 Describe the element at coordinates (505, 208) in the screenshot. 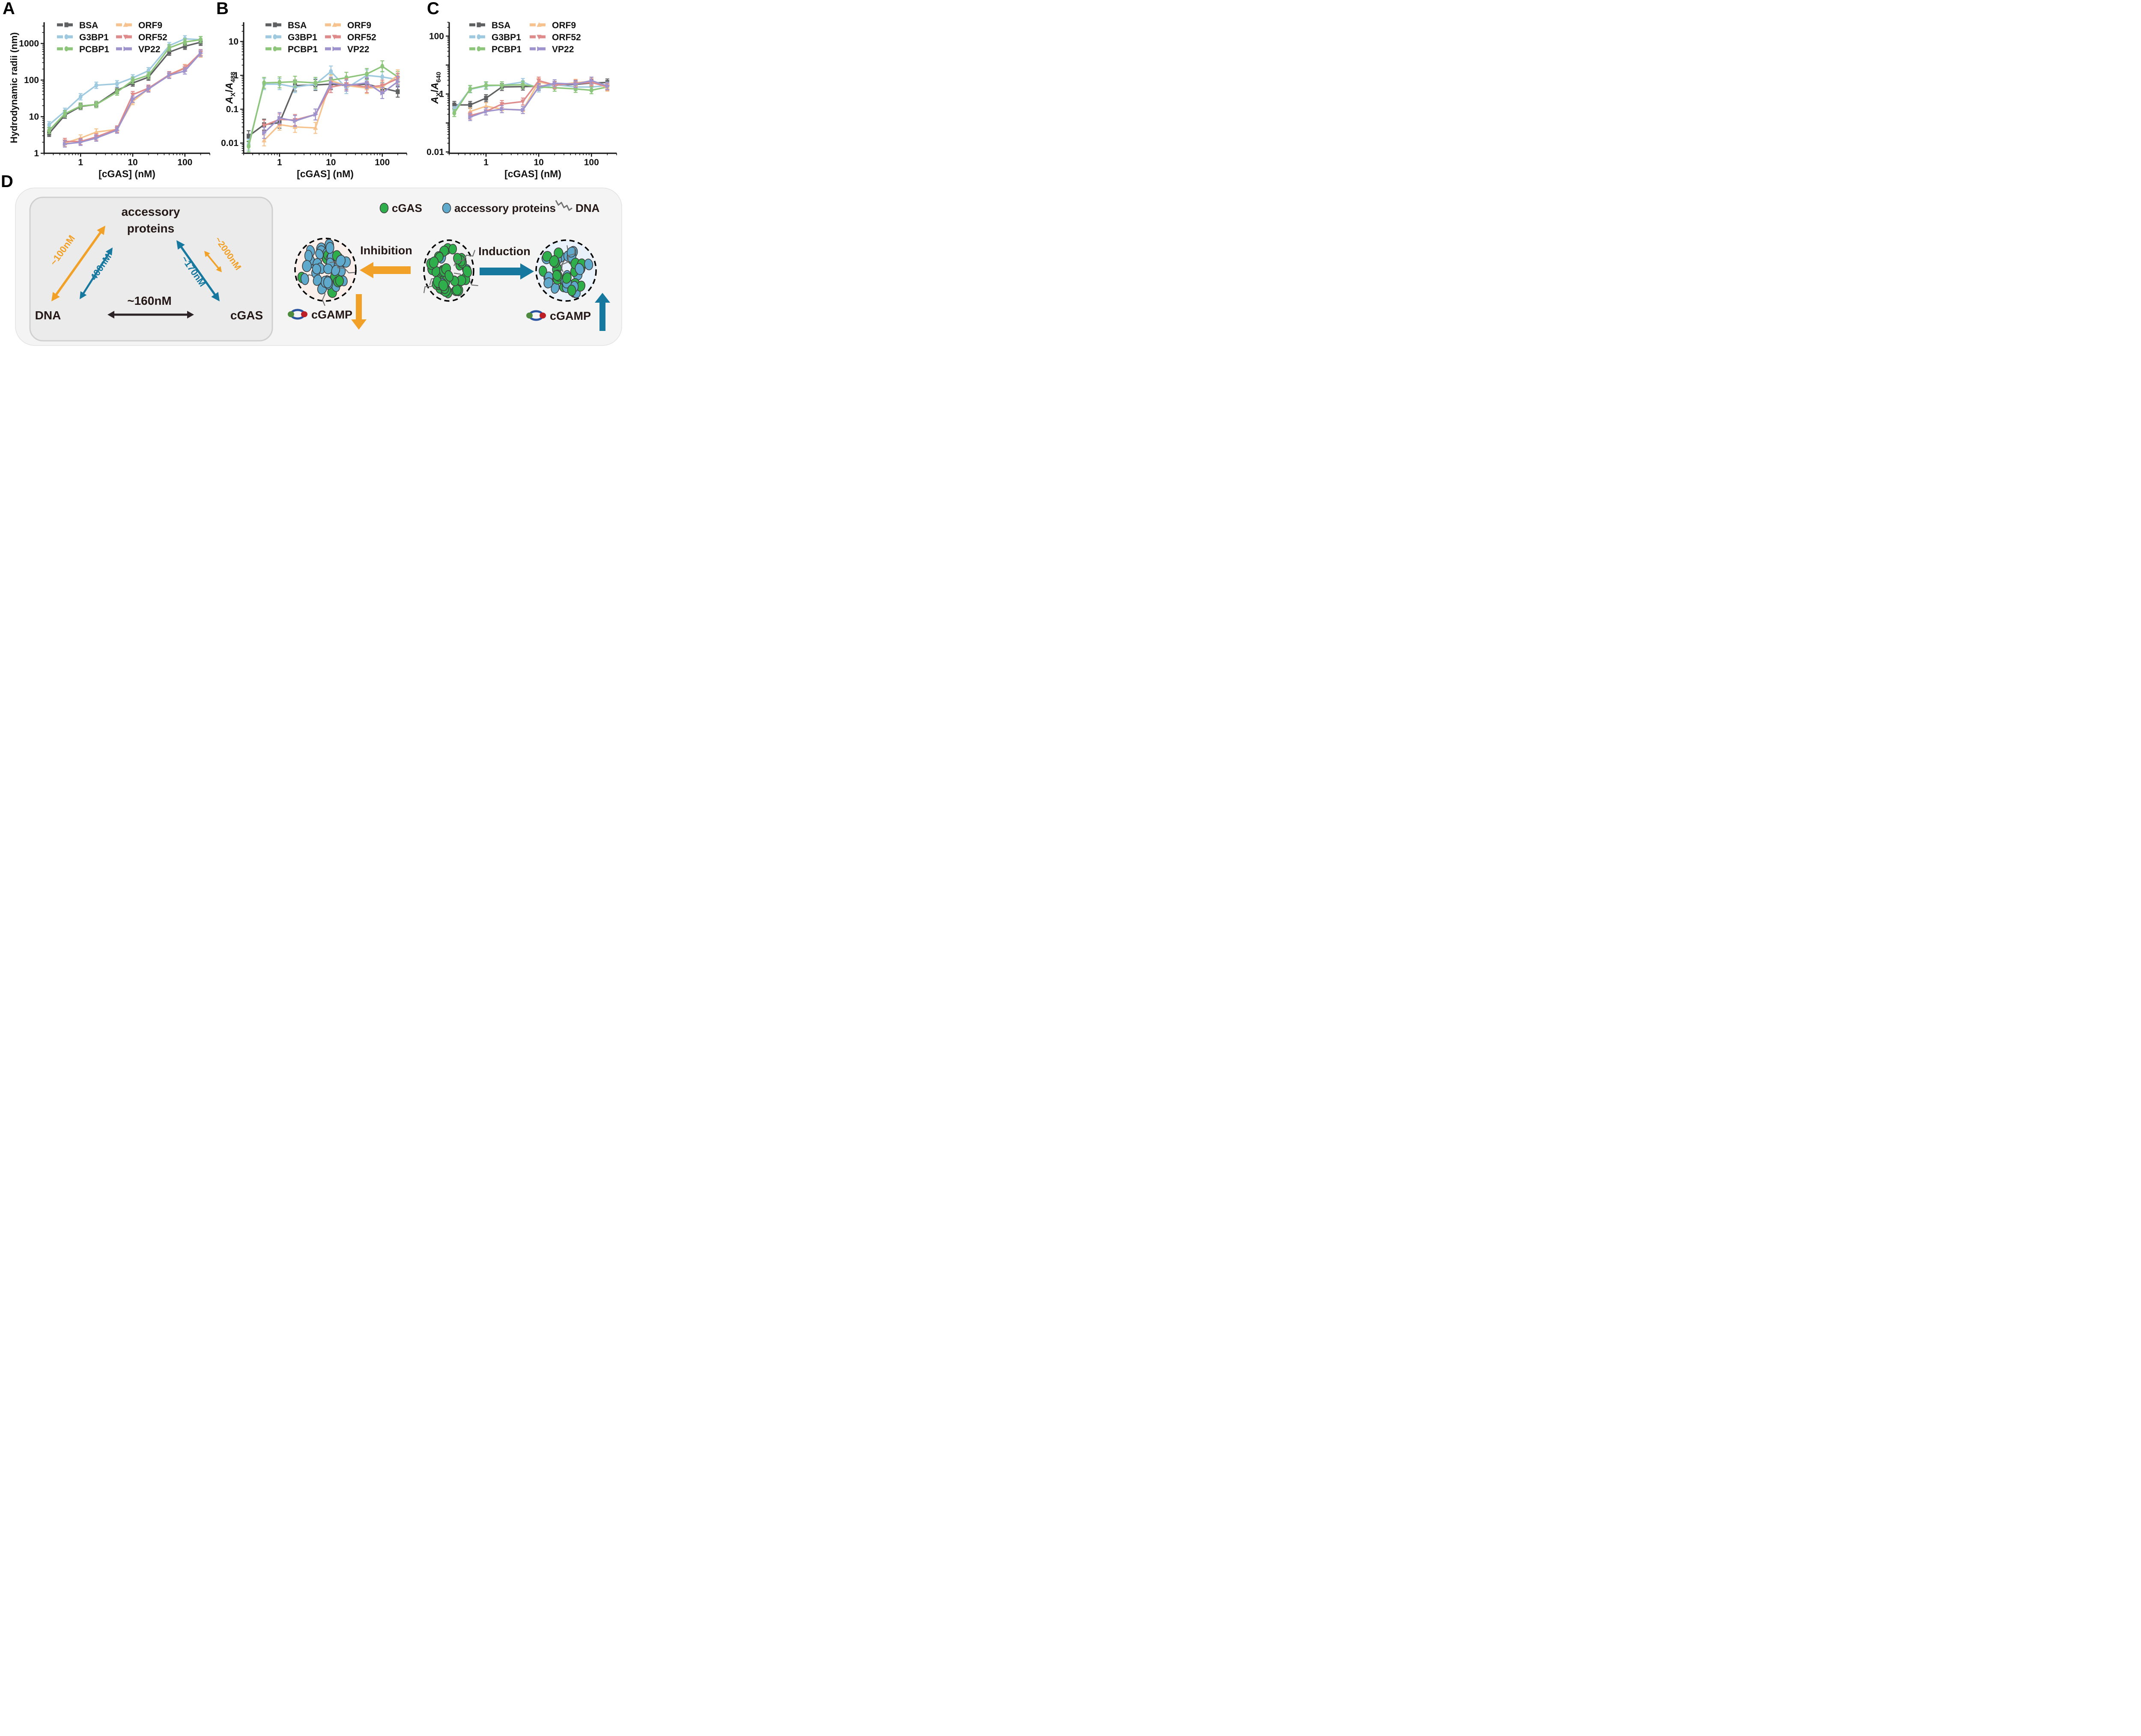

I see `legend-label-accessory-proteins: accessory proteins` at that location.